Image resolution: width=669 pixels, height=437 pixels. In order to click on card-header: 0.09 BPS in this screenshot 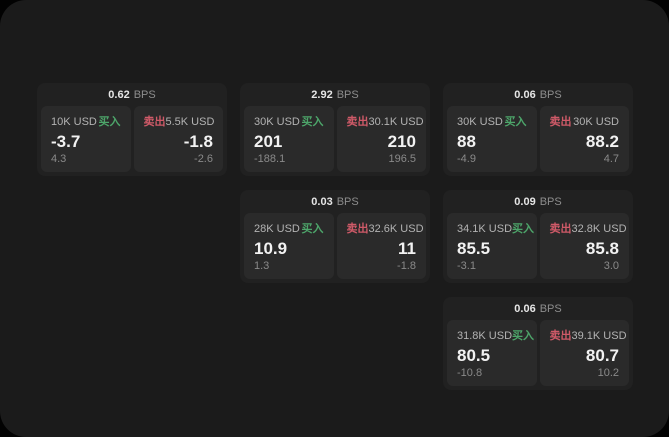, I will do `click(538, 202)`.